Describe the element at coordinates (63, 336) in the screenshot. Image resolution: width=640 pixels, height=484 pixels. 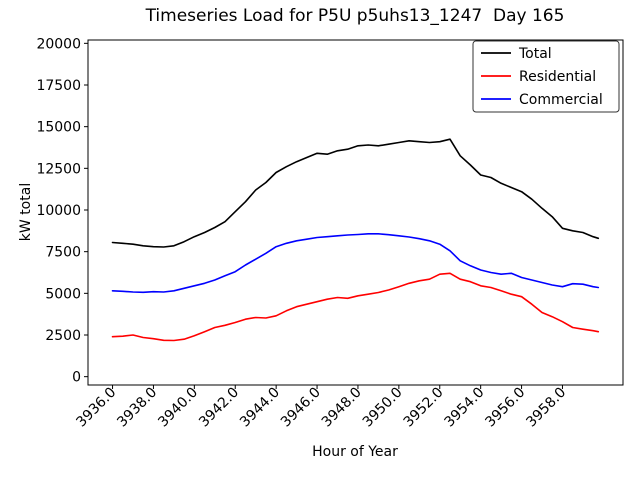
I see `y-tick-label: 2500` at that location.